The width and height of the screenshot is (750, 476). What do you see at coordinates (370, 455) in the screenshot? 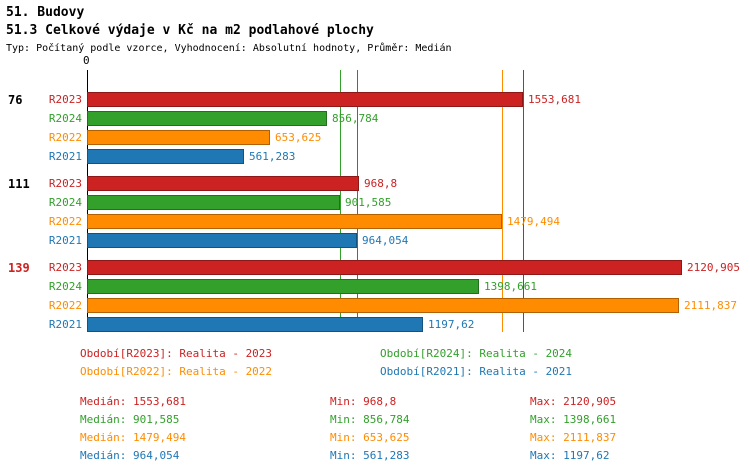
I see `stat-min-R2021: Min: 561,283` at bounding box center [370, 455].